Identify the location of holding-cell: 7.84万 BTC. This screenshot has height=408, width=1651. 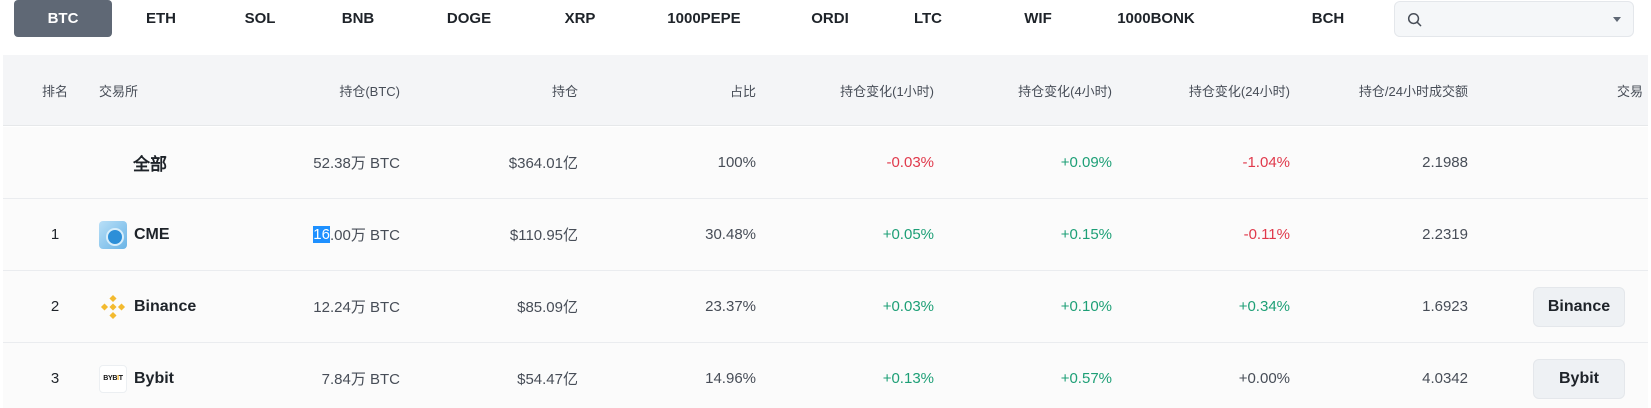
(360, 379).